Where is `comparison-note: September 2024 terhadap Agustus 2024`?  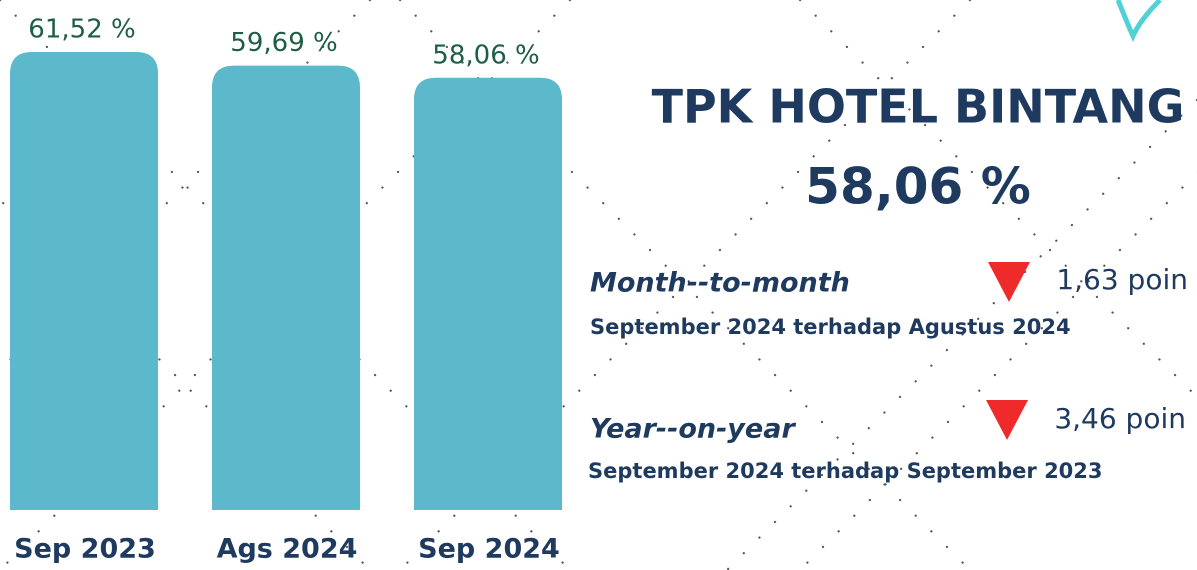
comparison-note: September 2024 terhadap Agustus 2024 is located at coordinates (830, 327).